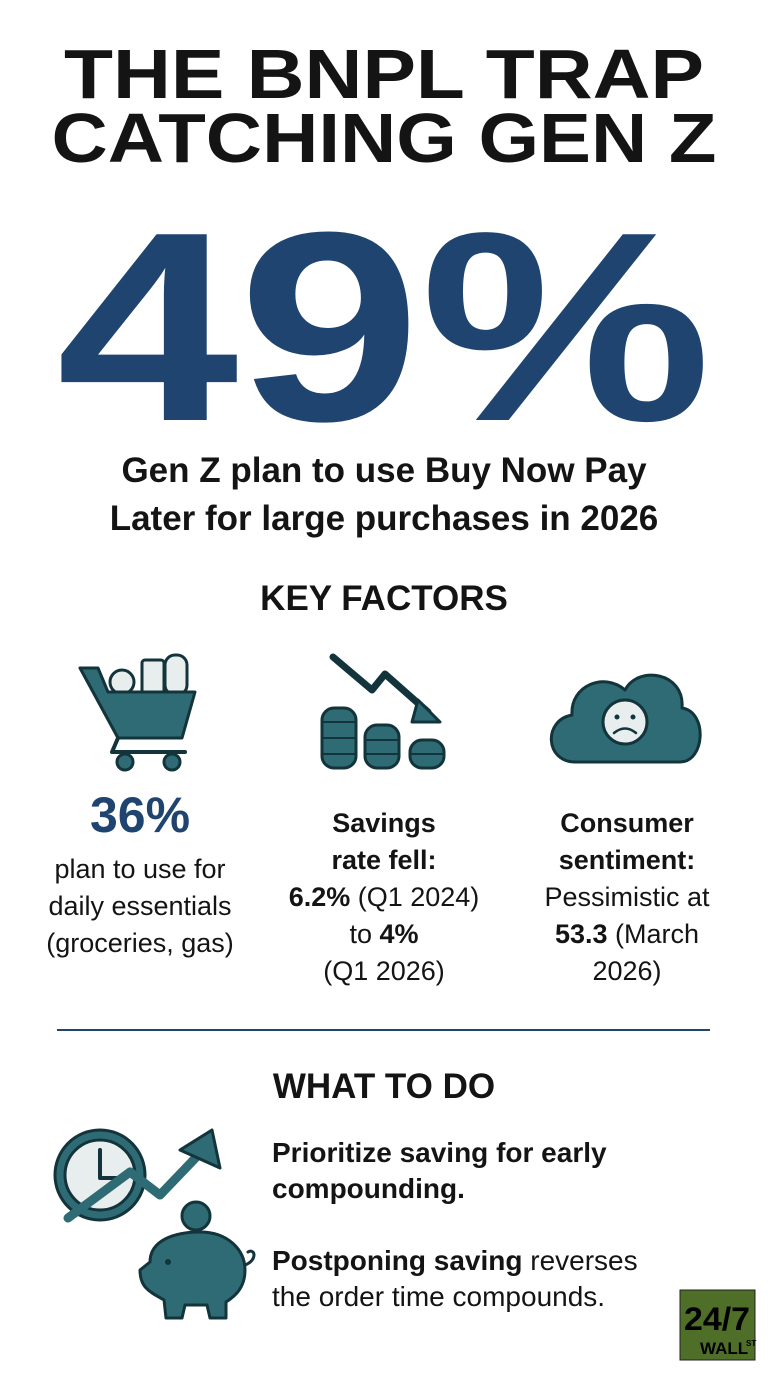 The image size is (768, 1376). I want to click on factor-text: sentiment:, so click(627, 860).